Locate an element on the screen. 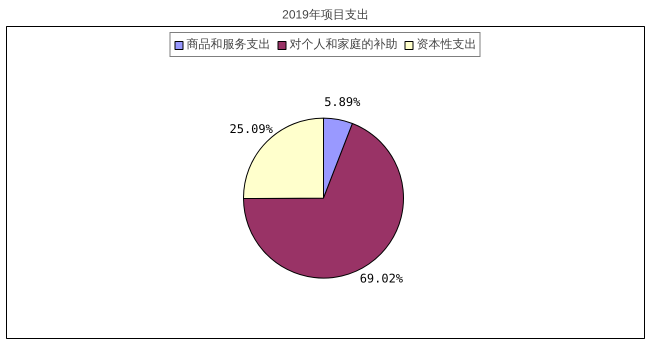  legend-label: 商品和服务支出 is located at coordinates (228, 44).